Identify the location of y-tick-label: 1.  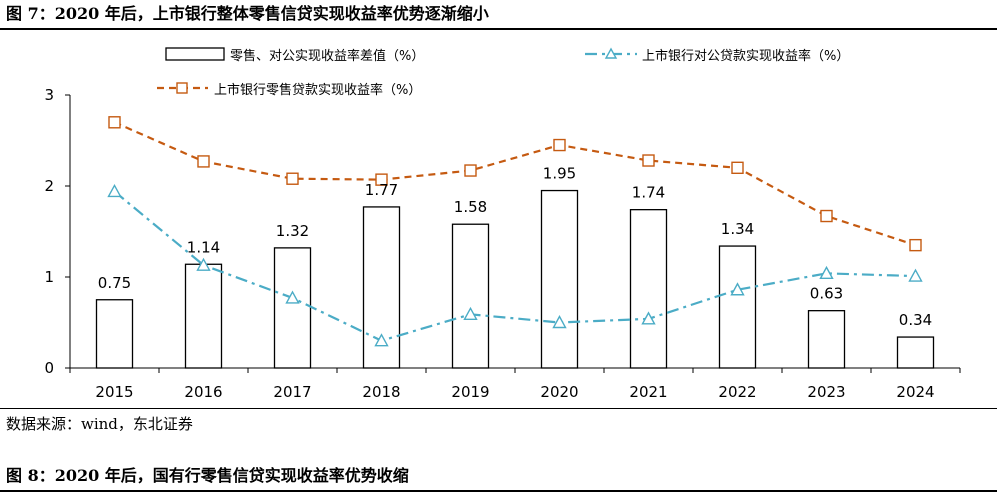
(49, 277).